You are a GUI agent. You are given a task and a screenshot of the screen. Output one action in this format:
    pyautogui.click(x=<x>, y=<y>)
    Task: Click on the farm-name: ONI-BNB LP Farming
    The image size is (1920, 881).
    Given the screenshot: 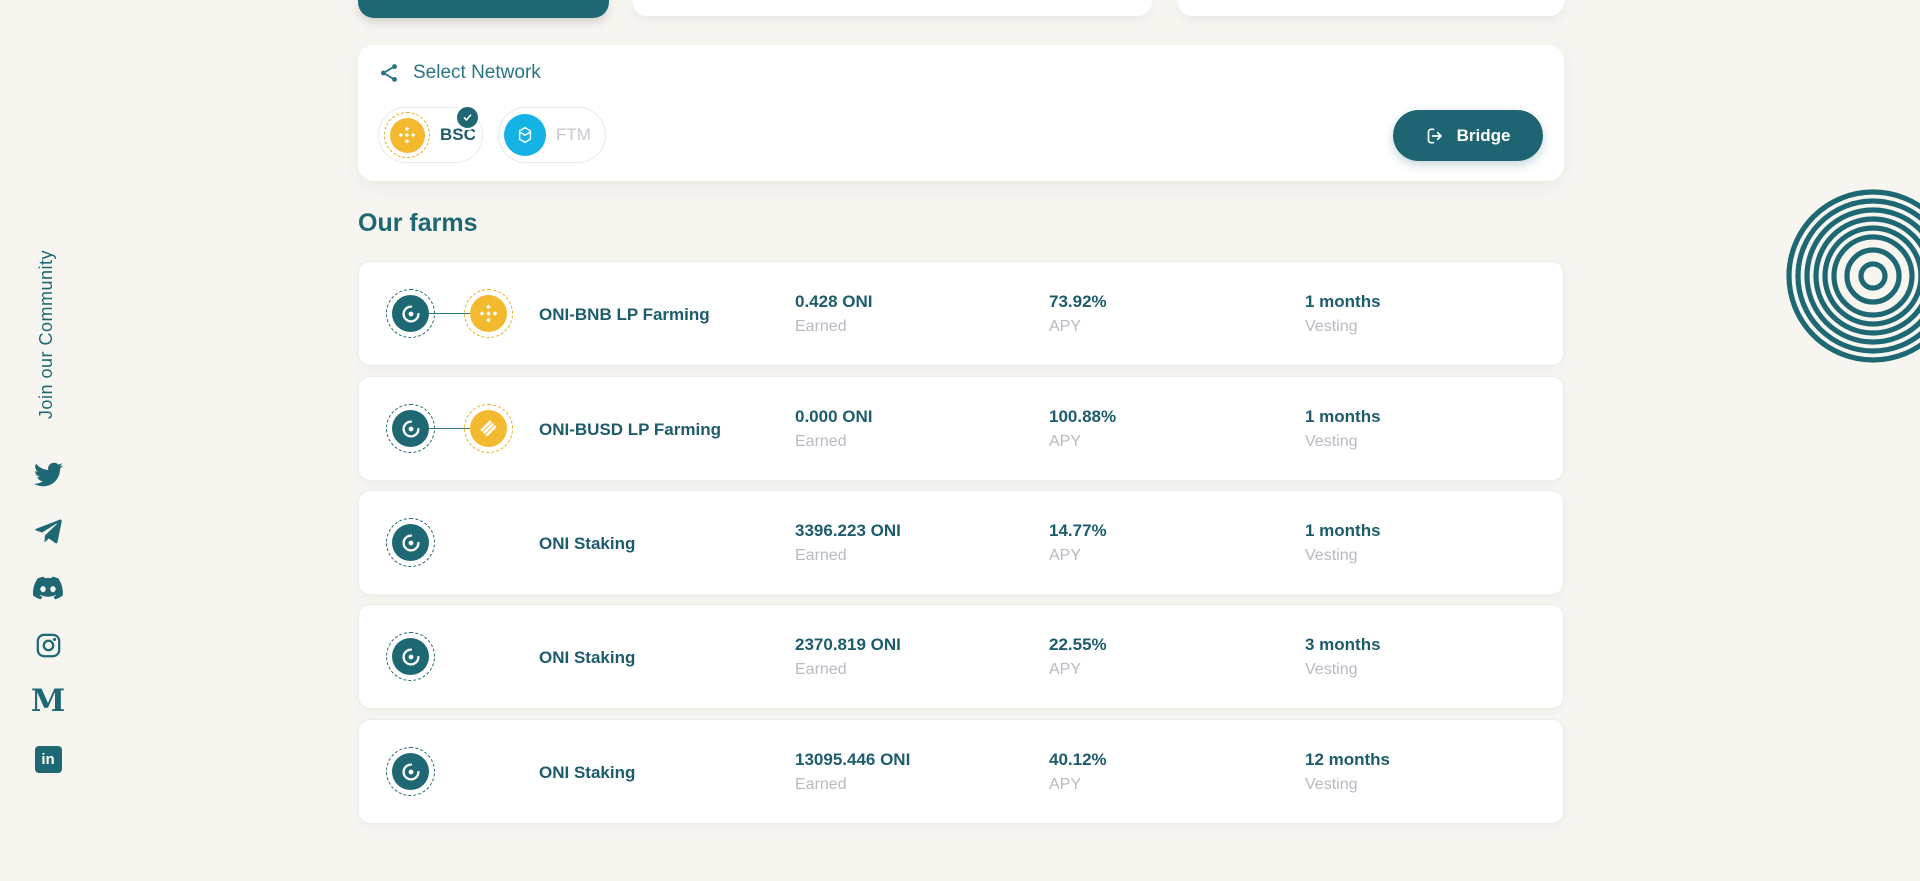 What is the action you would take?
    pyautogui.click(x=624, y=314)
    